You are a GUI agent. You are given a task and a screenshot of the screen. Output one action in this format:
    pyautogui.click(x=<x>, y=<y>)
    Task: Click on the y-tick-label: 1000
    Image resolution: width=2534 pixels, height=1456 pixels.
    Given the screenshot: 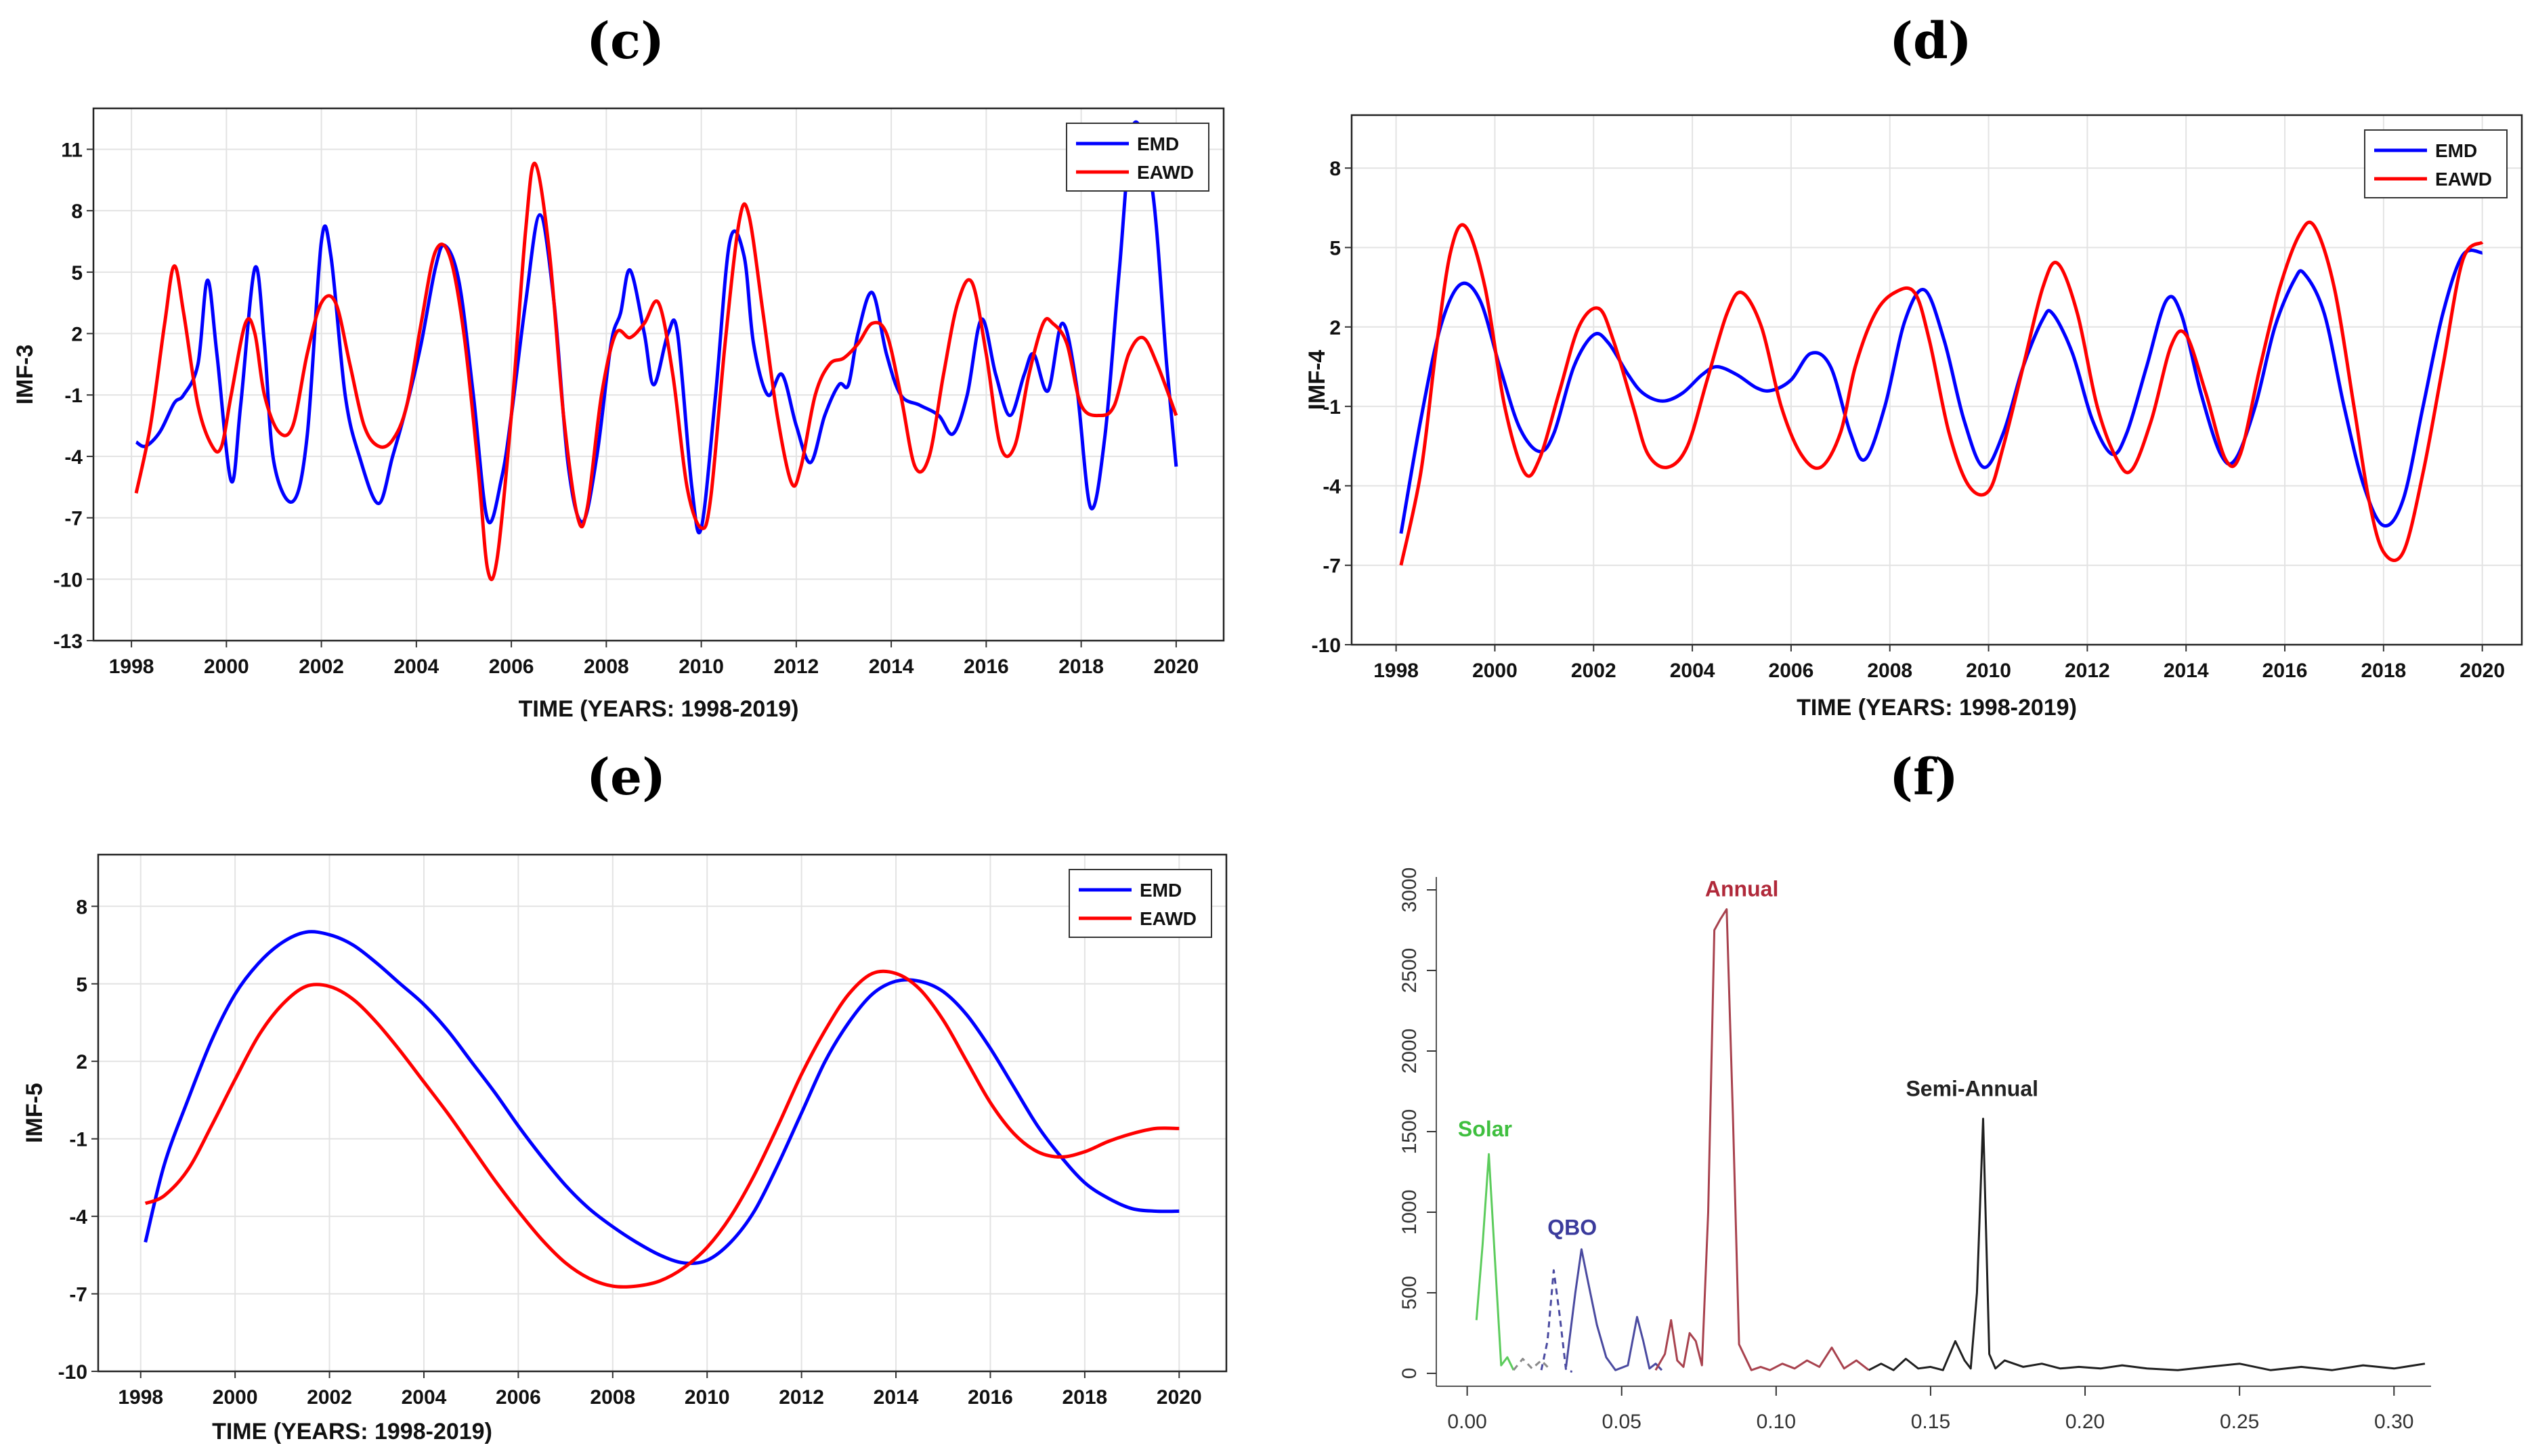 What is the action you would take?
    pyautogui.click(x=1409, y=1212)
    